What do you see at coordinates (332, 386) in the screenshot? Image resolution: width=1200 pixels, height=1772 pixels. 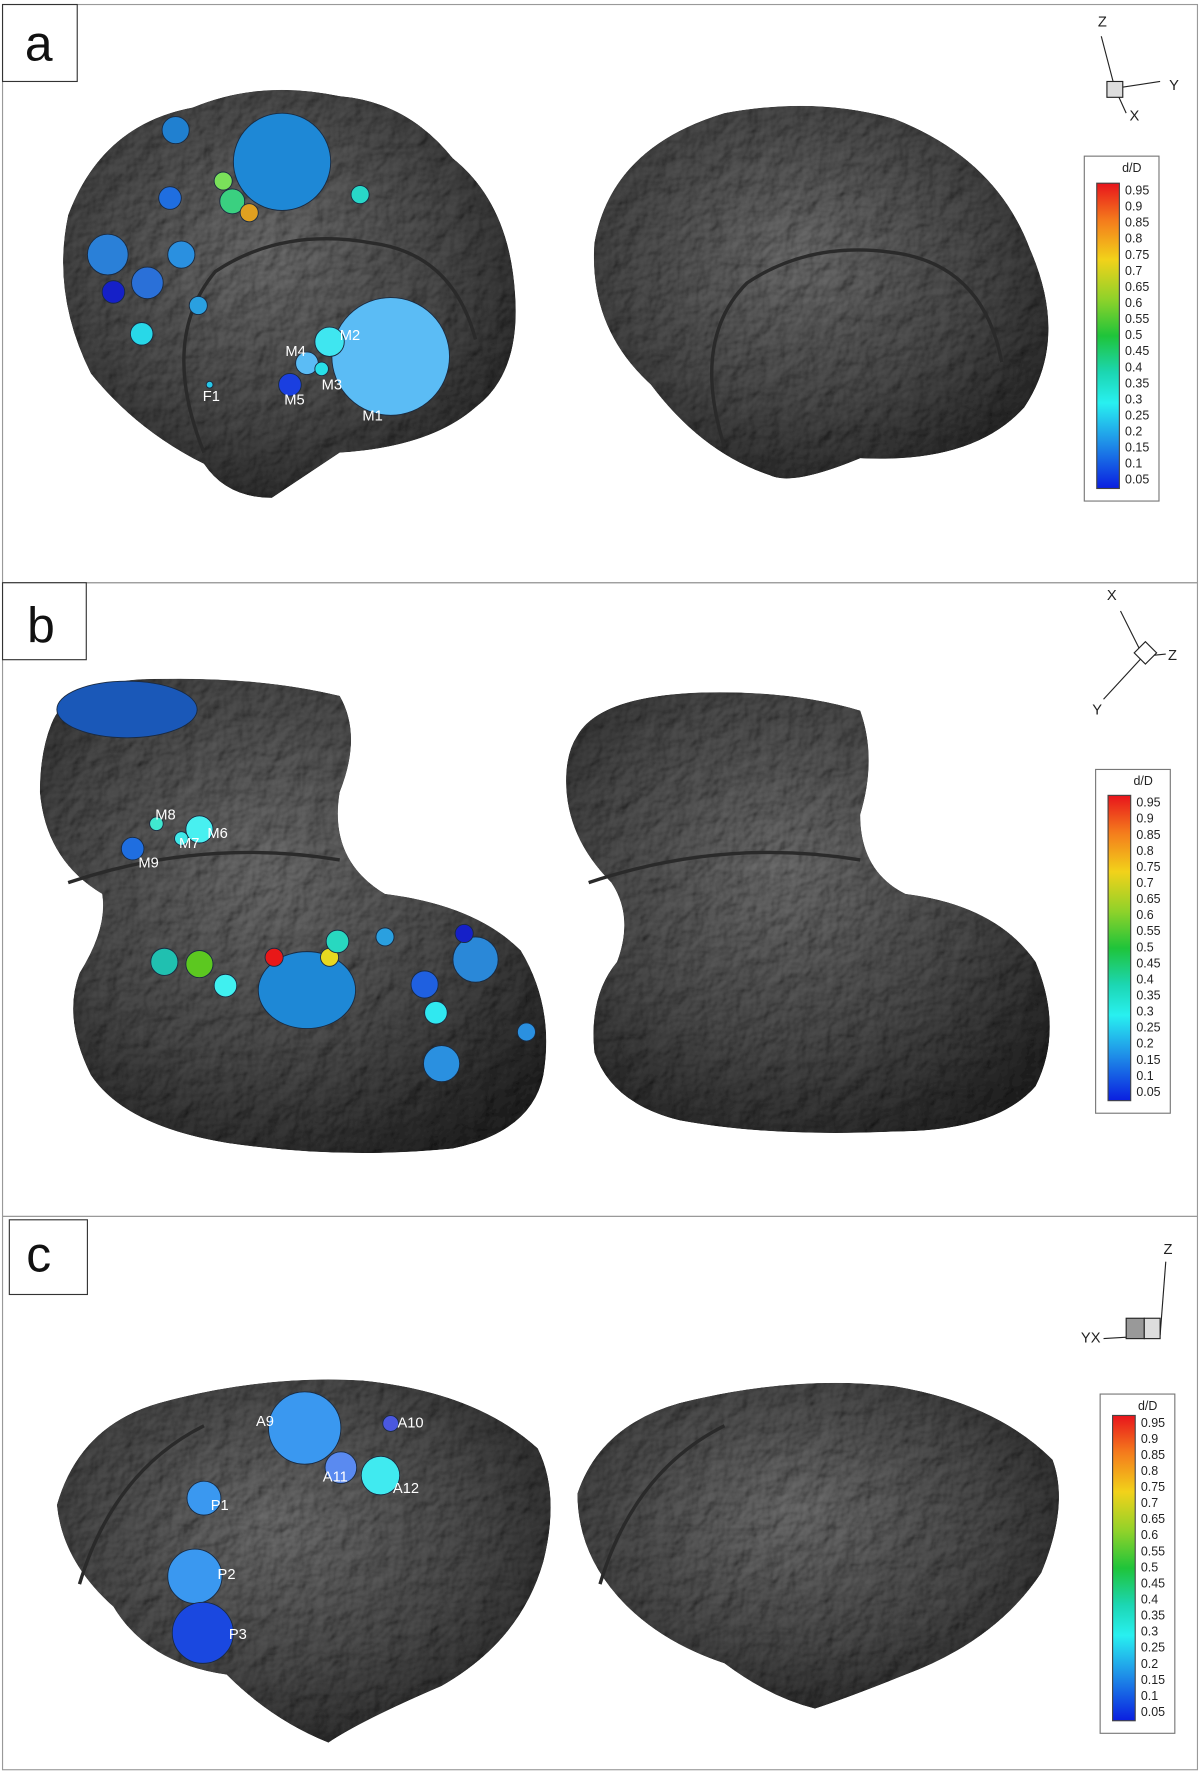 I see `crater-label: M3` at bounding box center [332, 386].